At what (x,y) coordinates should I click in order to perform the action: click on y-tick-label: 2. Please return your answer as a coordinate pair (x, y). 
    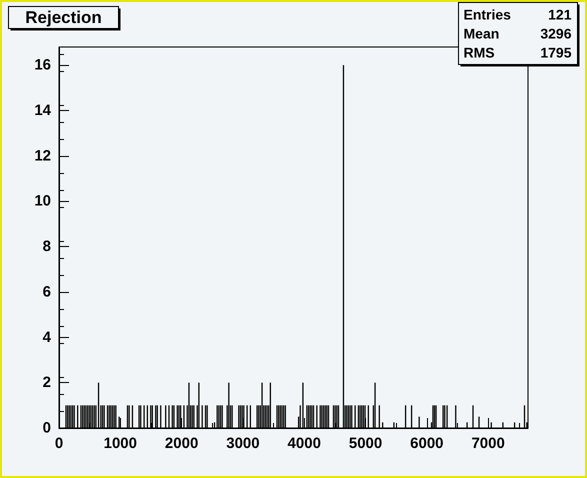
    Looking at the image, I should click on (46, 383).